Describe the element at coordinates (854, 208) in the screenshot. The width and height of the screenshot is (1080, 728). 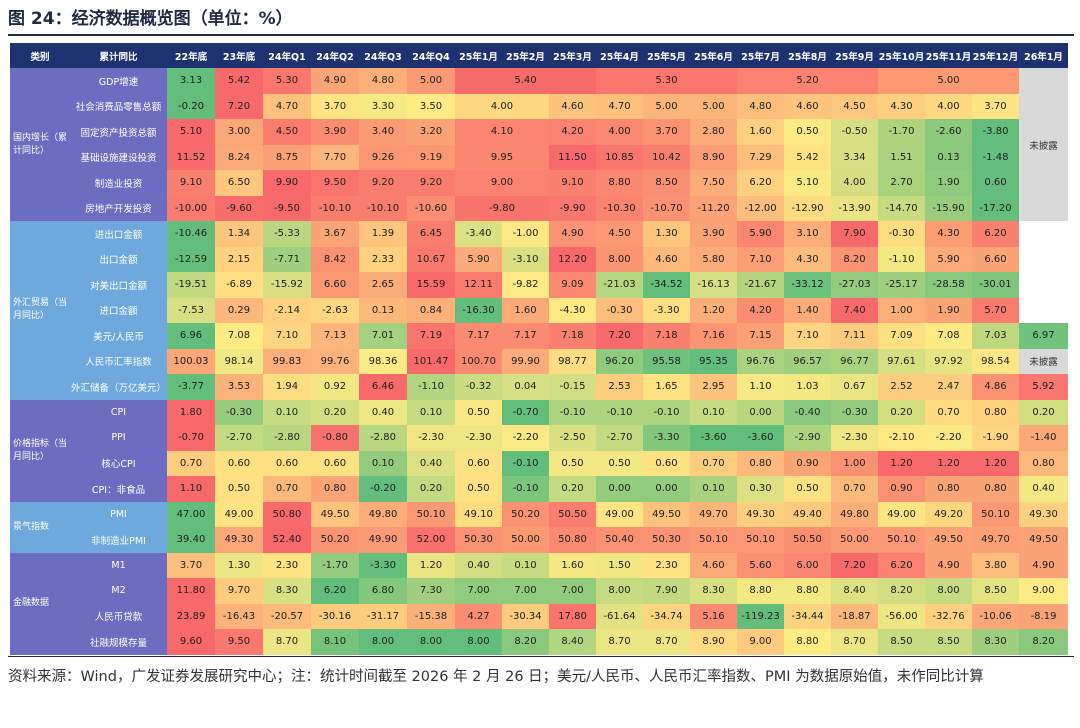
I see `value-cell: -13.90` at that location.